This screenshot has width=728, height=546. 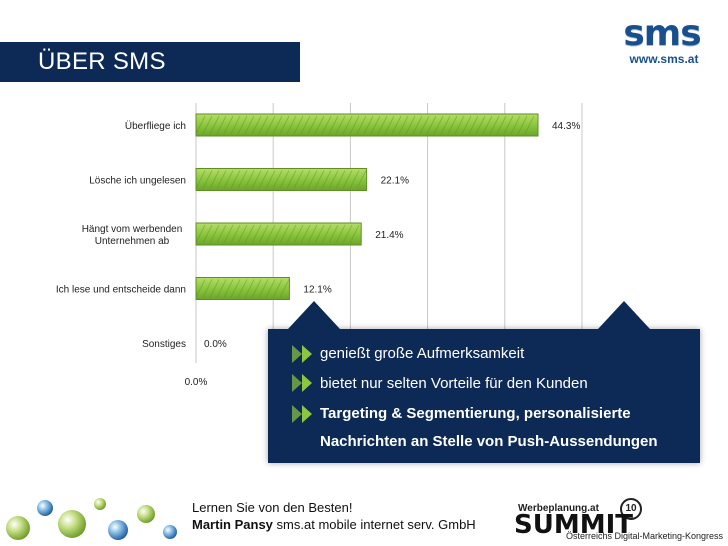 I want to click on category-label: Hängt vom werbenden Unternehmen ab, so click(x=132, y=235).